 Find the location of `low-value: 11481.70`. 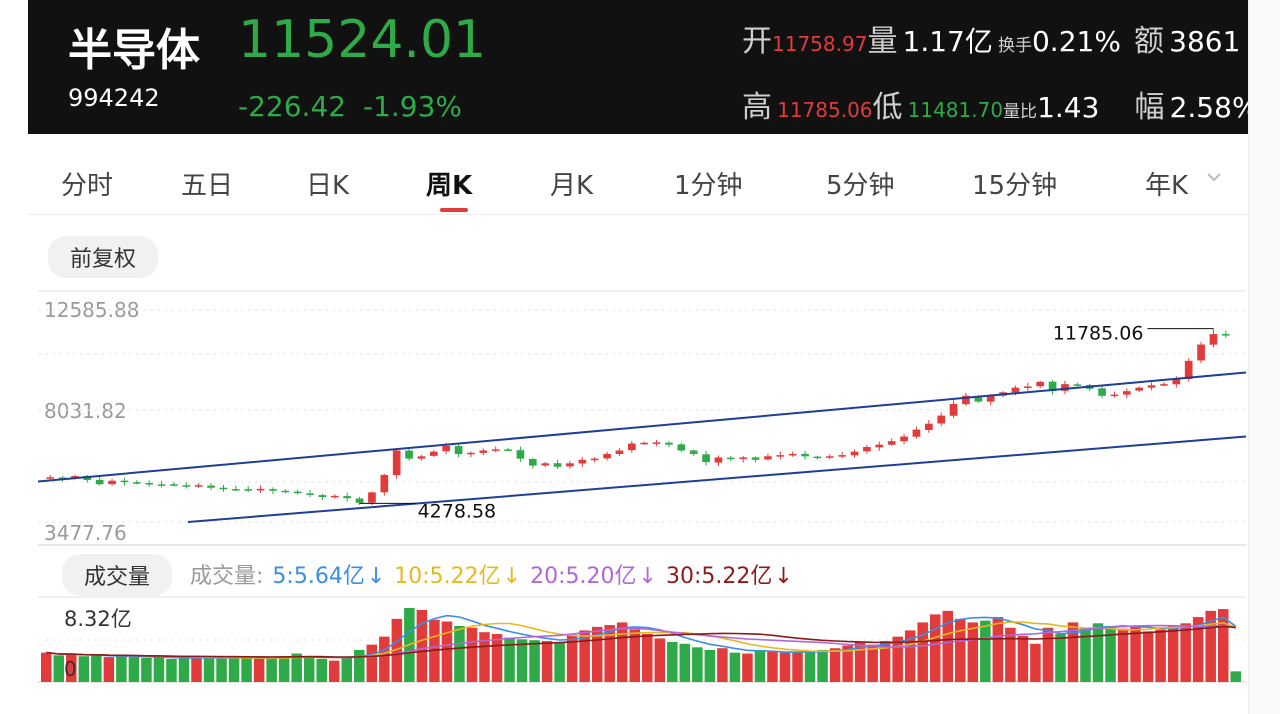

low-value: 11481.70 is located at coordinates (955, 110).